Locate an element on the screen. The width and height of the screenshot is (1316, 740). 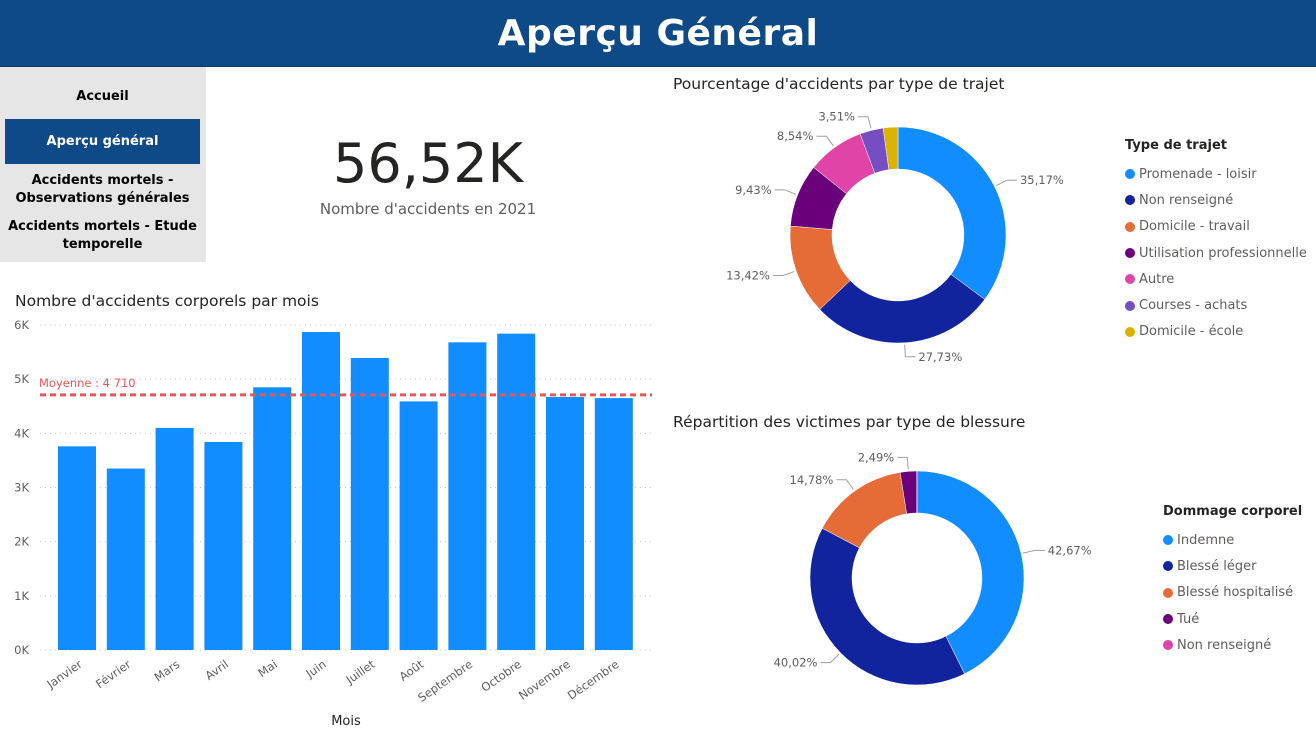
legend-item: Courses - achats is located at coordinates (1216, 305).